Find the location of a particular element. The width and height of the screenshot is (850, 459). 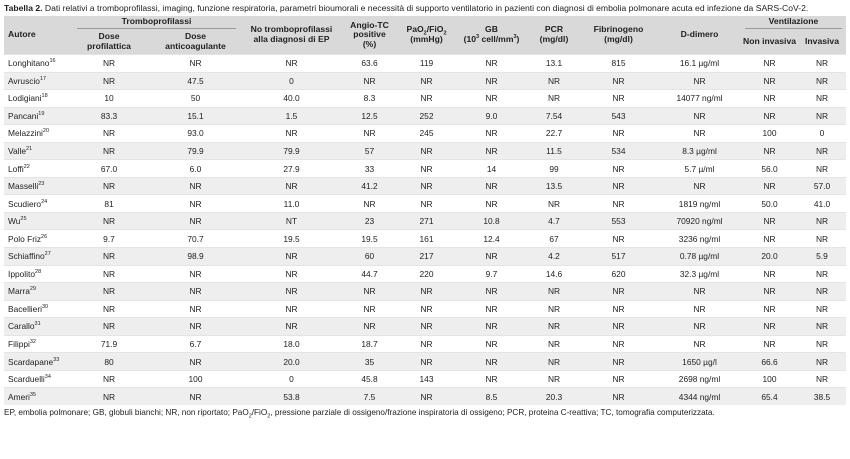

cell-dose-anticoagulante: 15.1 is located at coordinates (195, 115).